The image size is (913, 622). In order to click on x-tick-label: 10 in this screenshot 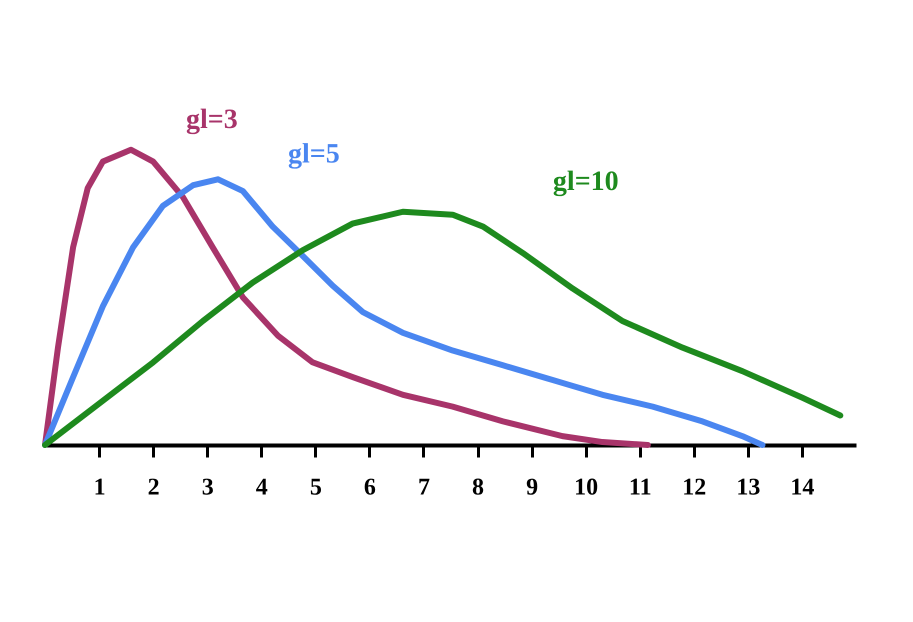, I will do `click(586, 487)`.